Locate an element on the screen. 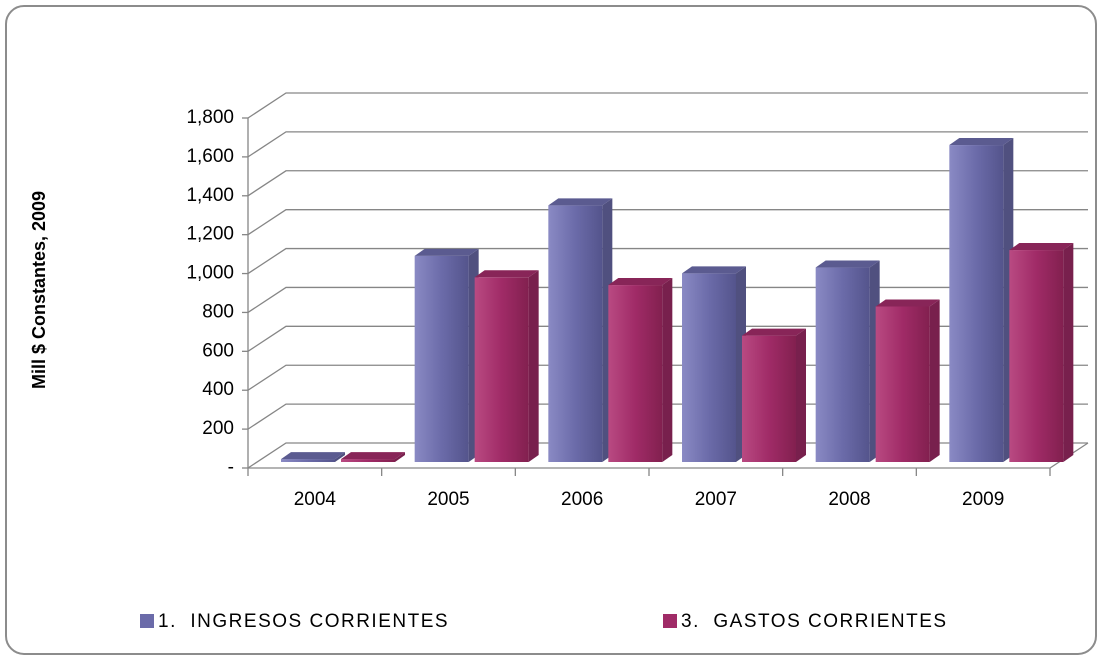 The width and height of the screenshot is (1102, 660). x-tick-label: 2007 is located at coordinates (716, 499).